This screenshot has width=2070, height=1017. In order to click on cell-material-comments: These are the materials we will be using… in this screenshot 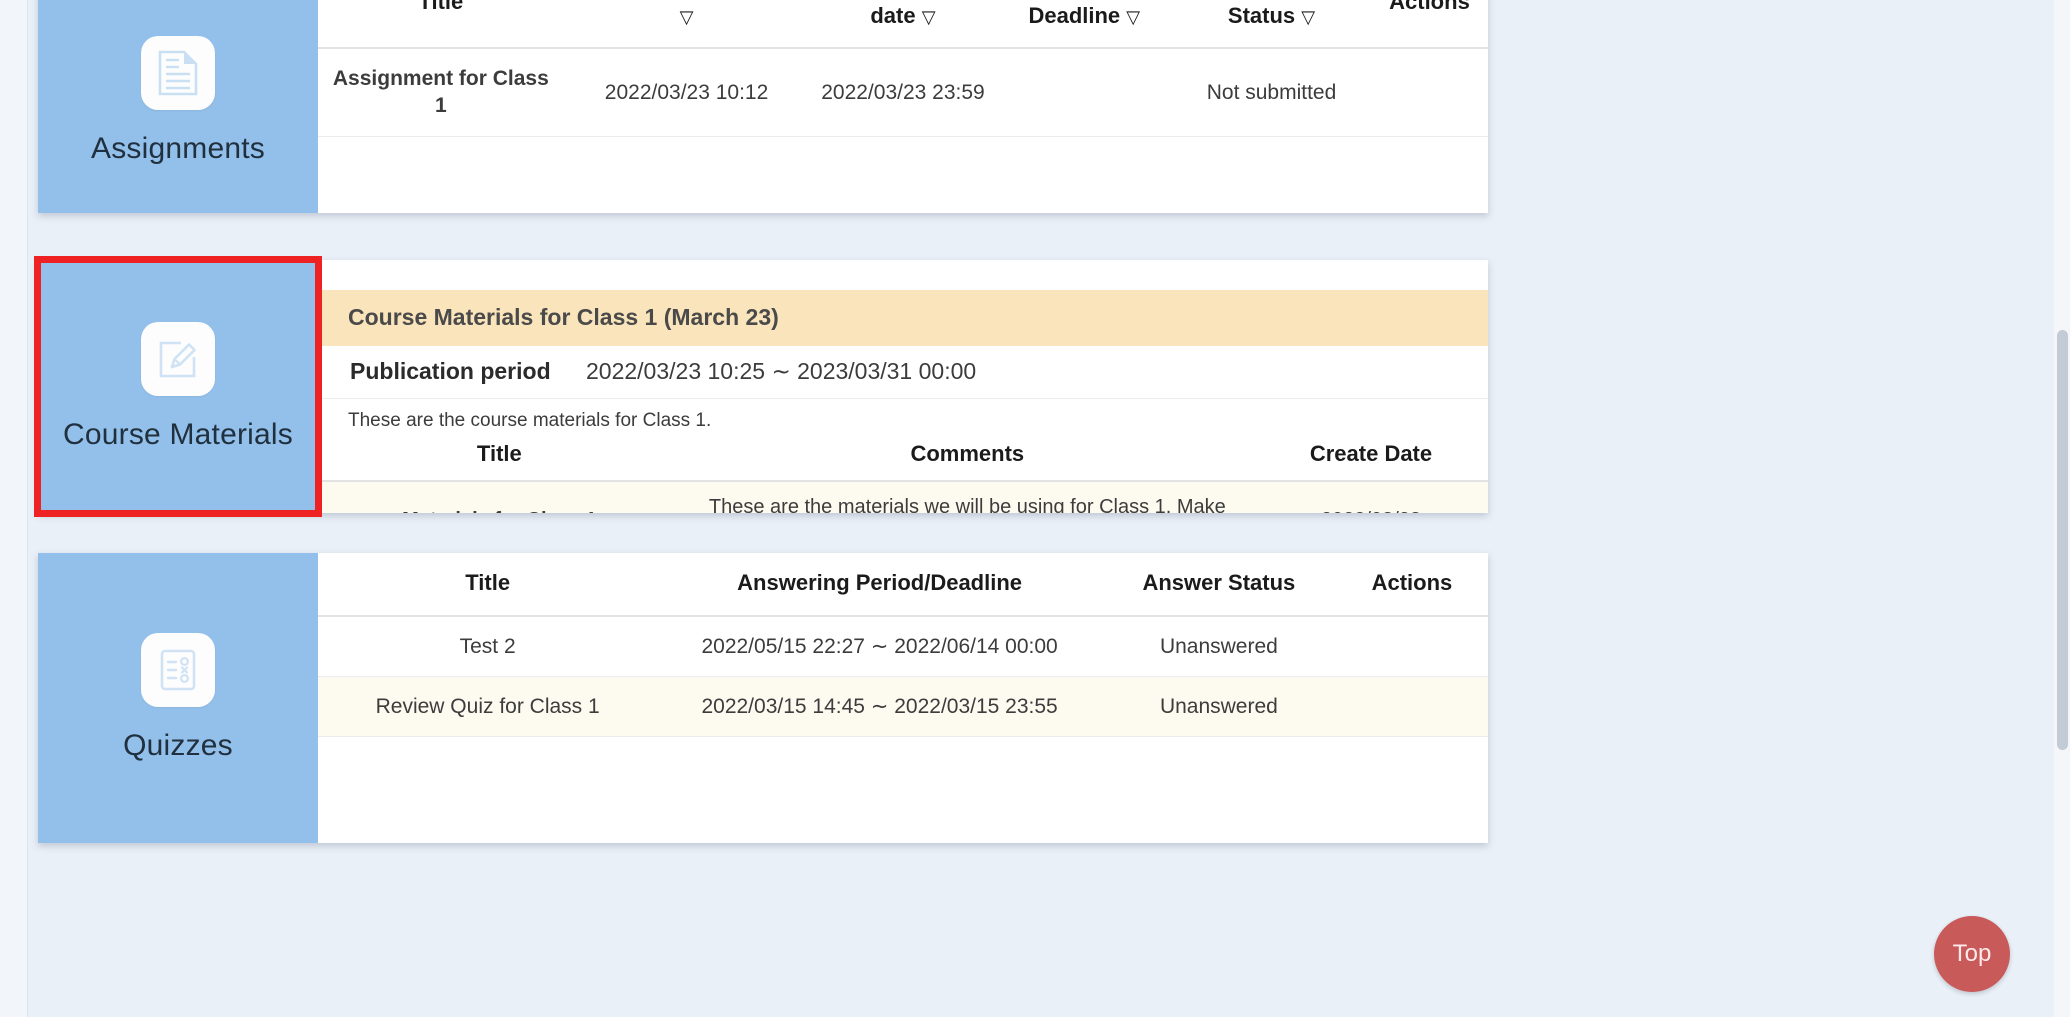, I will do `click(967, 496)`.